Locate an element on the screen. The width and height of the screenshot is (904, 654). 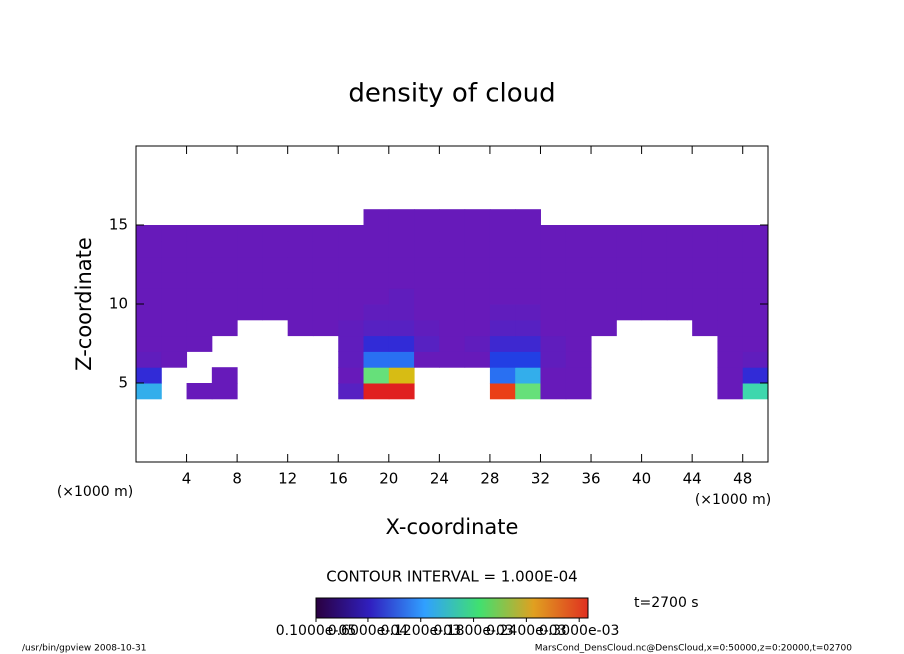
x-tick-label: 36 is located at coordinates (590, 479).